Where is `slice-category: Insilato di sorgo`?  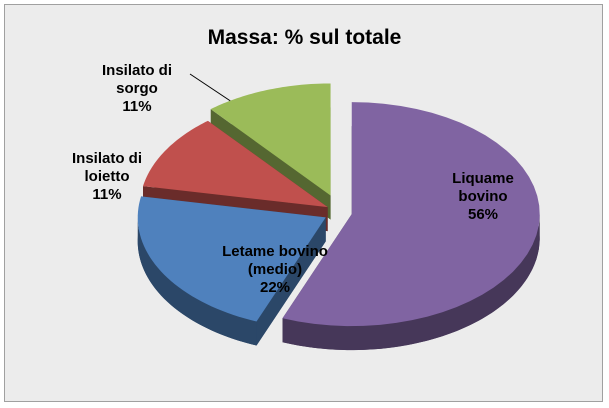 slice-category: Insilato di sorgo is located at coordinates (136, 79).